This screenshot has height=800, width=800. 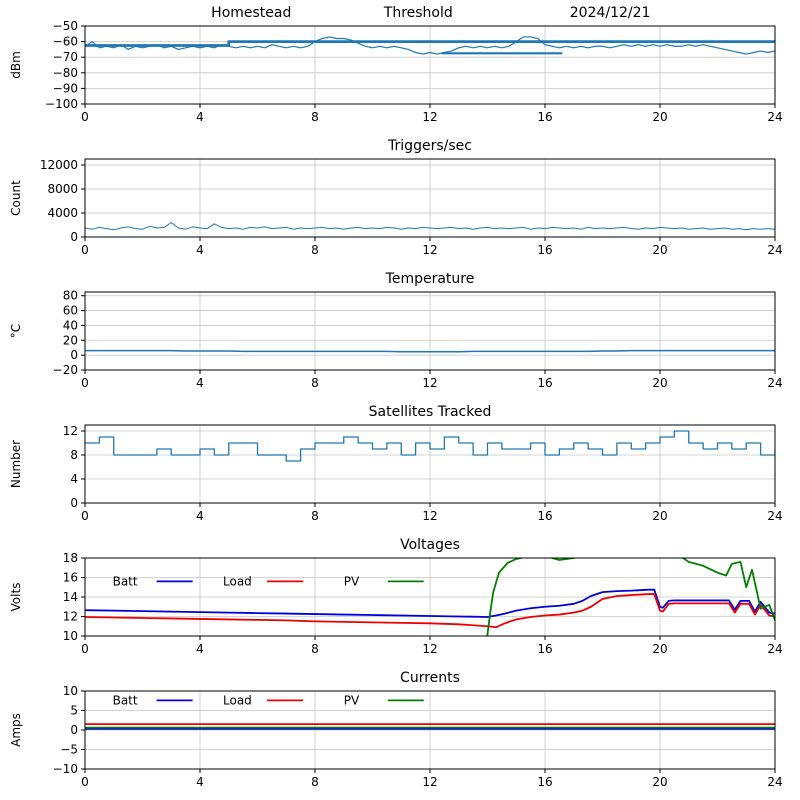 What do you see at coordinates (16, 464) in the screenshot?
I see `y-axis-label-satellites: Number` at bounding box center [16, 464].